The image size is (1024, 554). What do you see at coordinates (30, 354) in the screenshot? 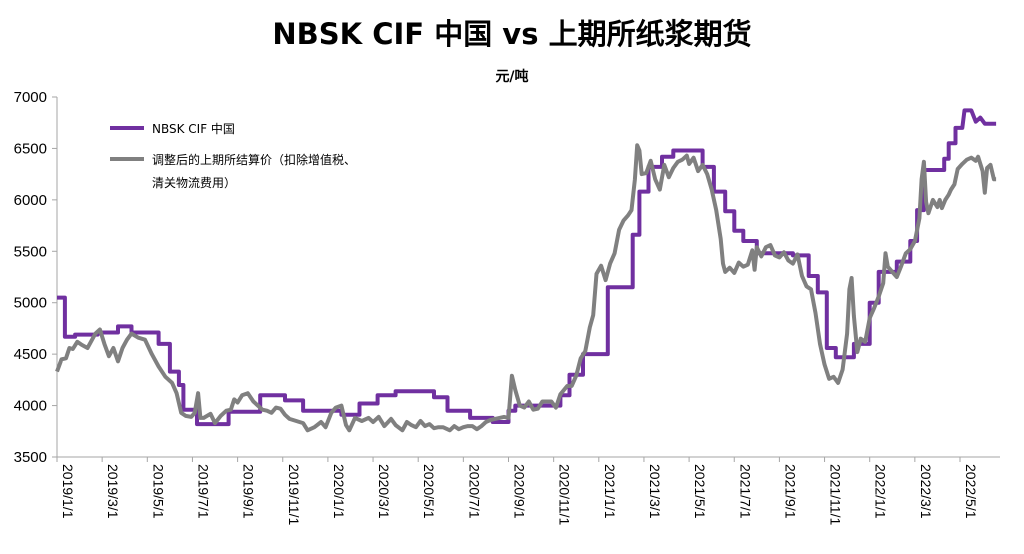
I see `y-tick-label: 4500` at bounding box center [30, 354].